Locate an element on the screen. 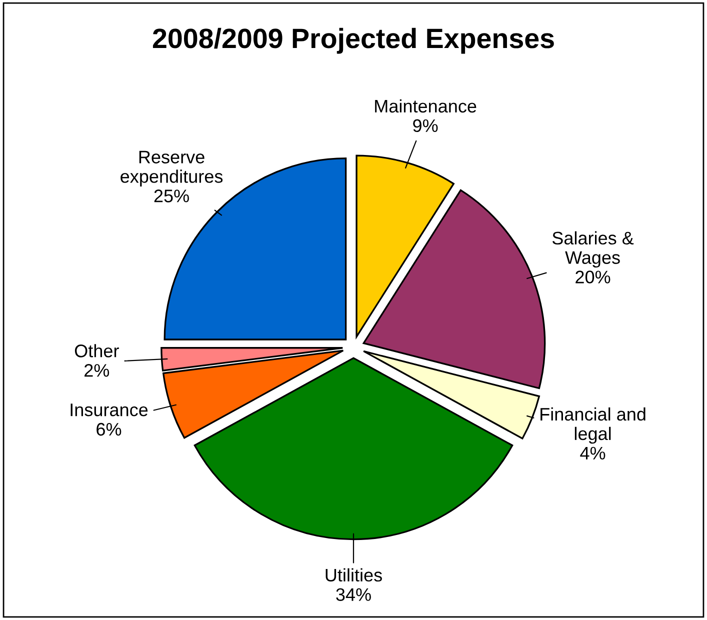  slice-label: Maintenance is located at coordinates (425, 106).